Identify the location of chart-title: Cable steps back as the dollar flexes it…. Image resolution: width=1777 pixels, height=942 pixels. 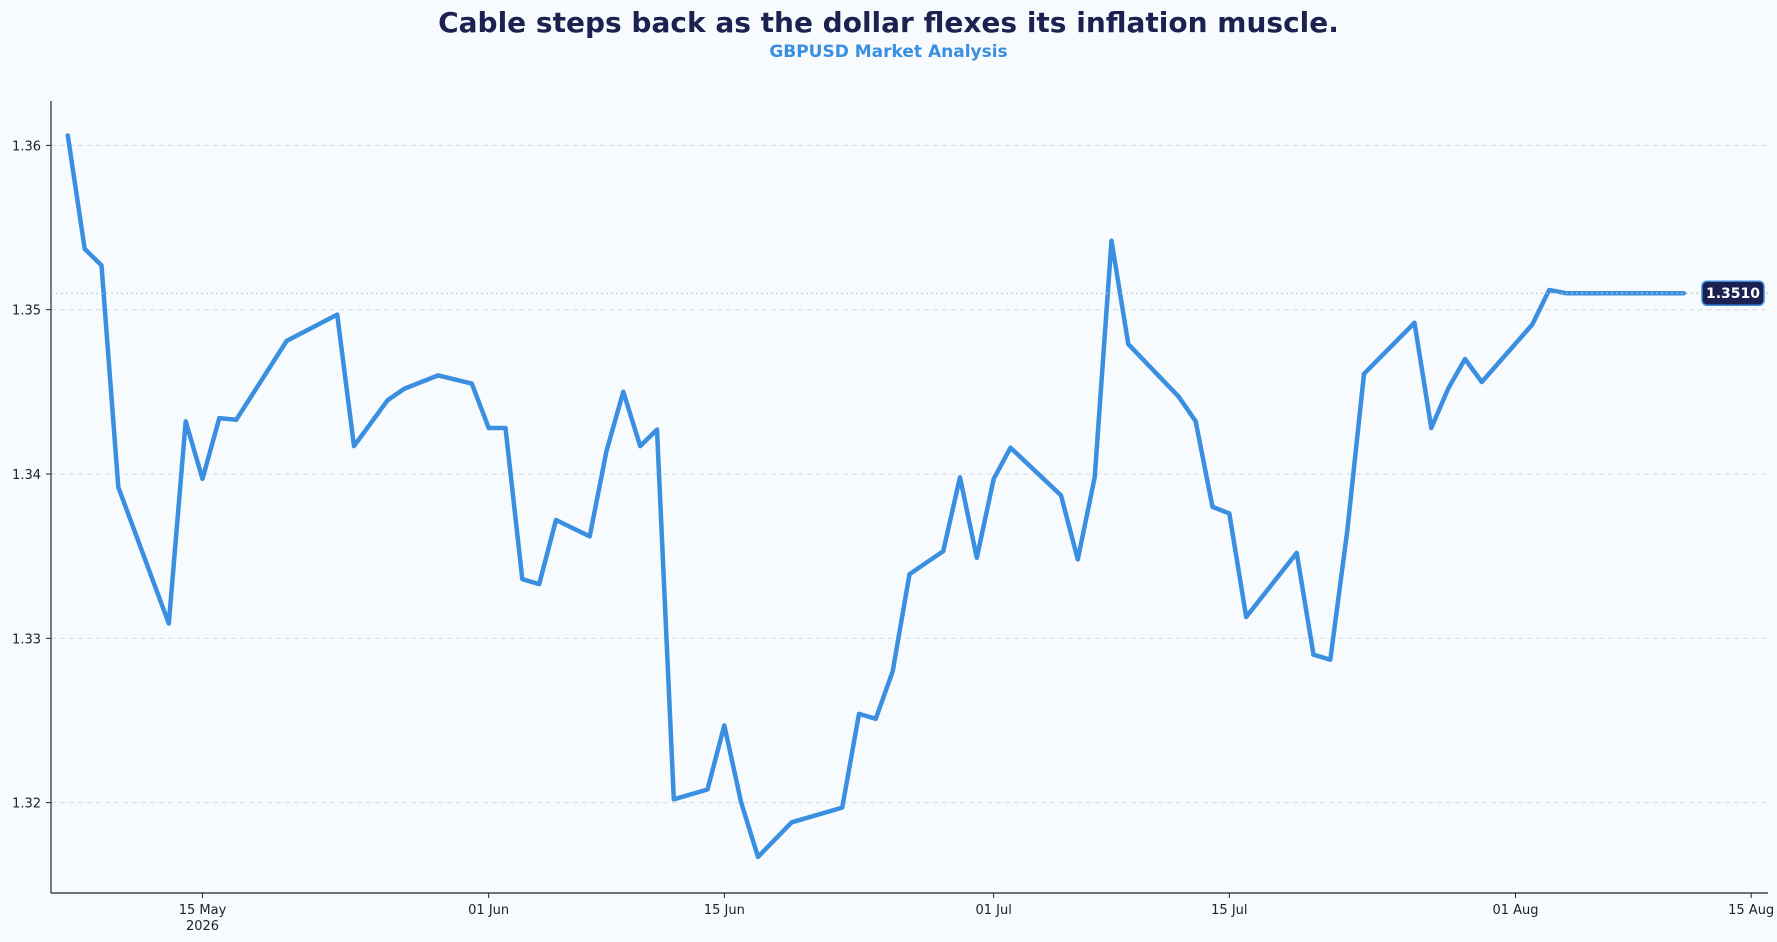
(888, 22).